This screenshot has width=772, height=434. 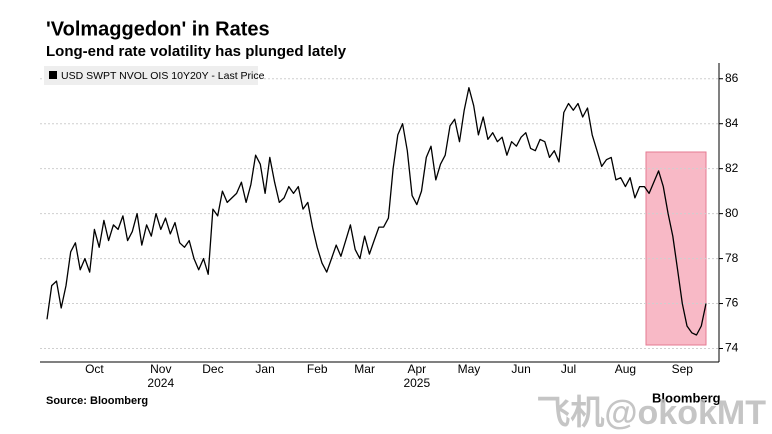 What do you see at coordinates (160, 383) in the screenshot?
I see `year-label: 2024` at bounding box center [160, 383].